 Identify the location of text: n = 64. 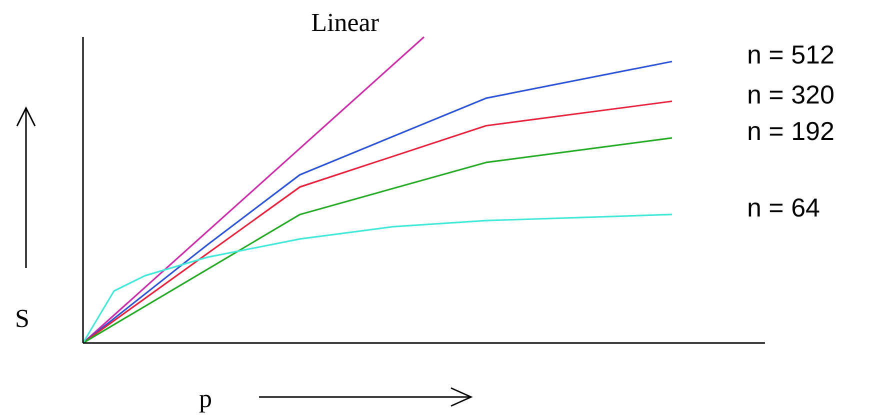
(783, 207).